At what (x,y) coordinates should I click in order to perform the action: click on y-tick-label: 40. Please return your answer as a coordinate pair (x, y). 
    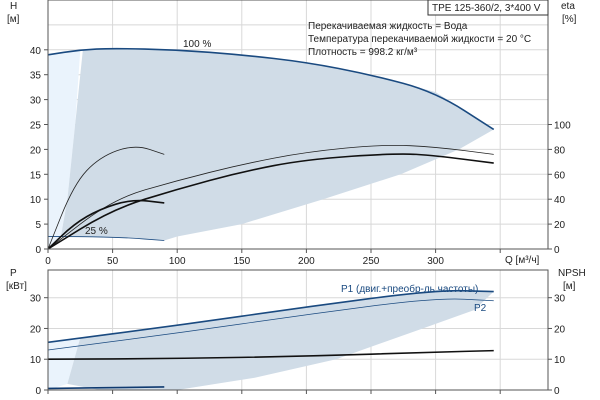
    Looking at the image, I should click on (36, 51).